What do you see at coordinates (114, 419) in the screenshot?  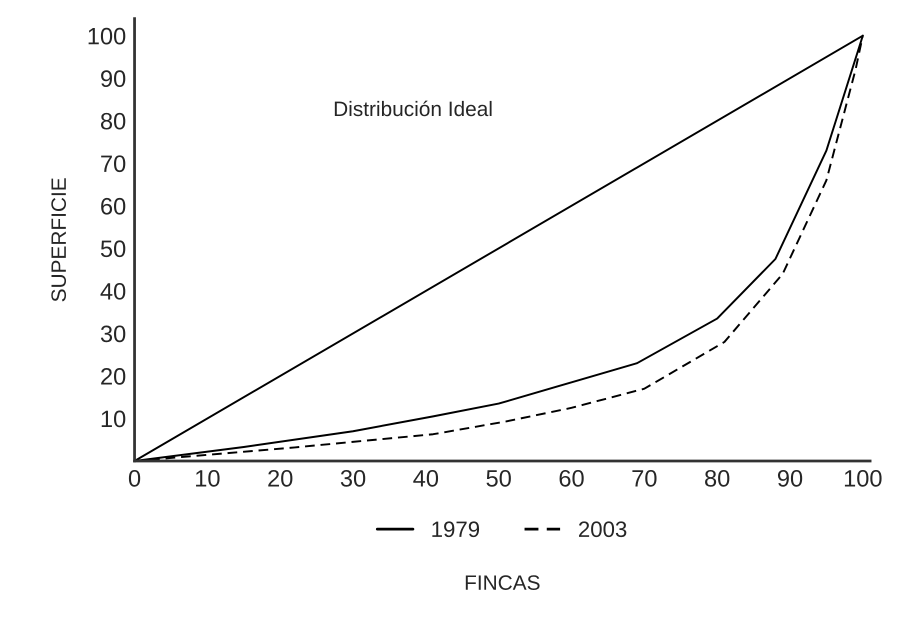 I see `y-tick-label: 10` at bounding box center [114, 419].